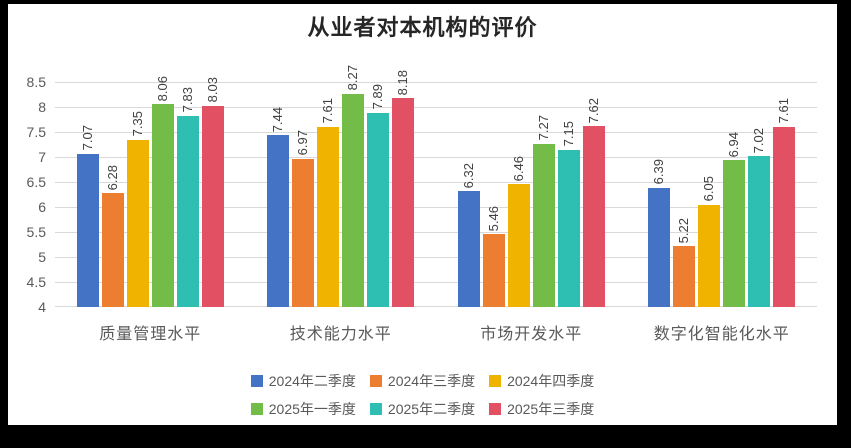 Image resolution: width=851 pixels, height=448 pixels. I want to click on bar-unit: 7.44, so click(278, 194).